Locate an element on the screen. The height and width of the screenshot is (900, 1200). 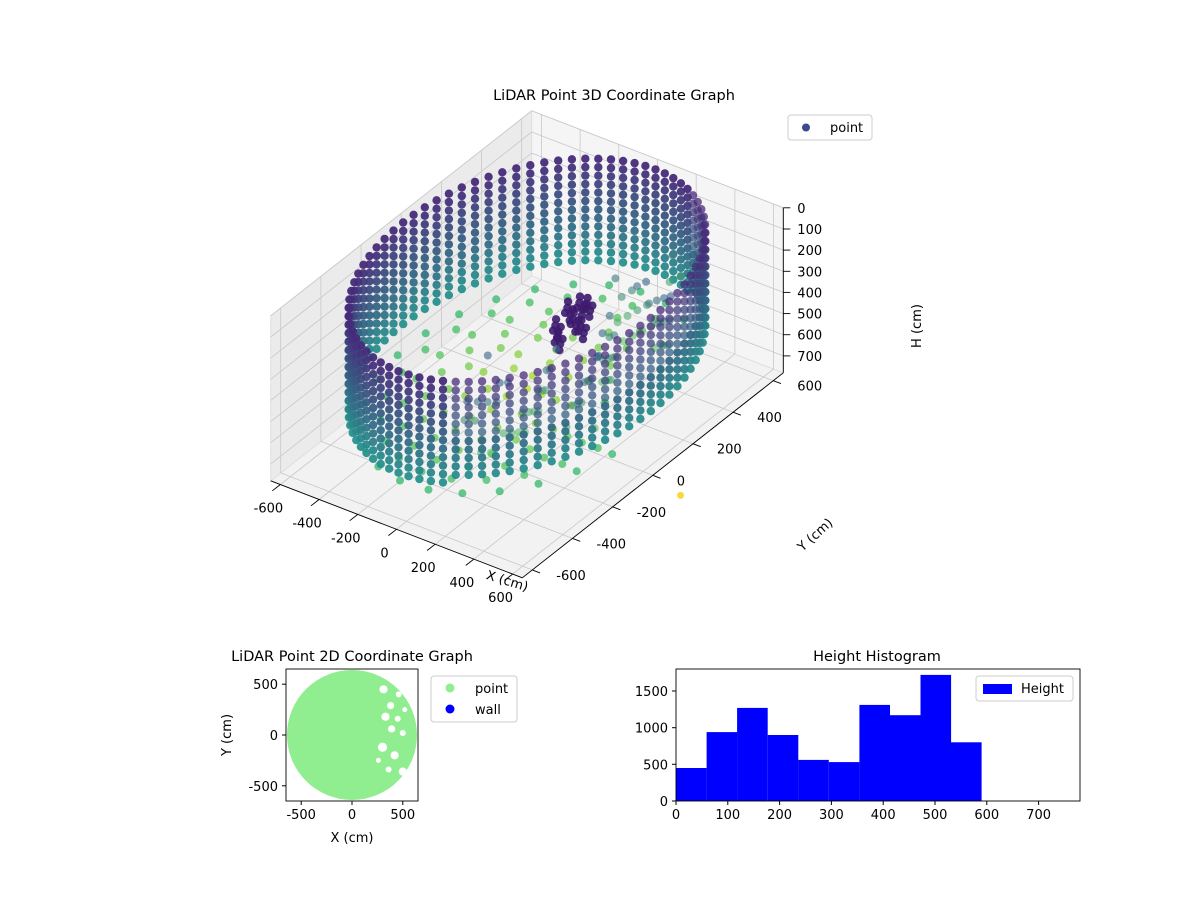
chart-3d-y-tick-label: -400 is located at coordinates (612, 544).